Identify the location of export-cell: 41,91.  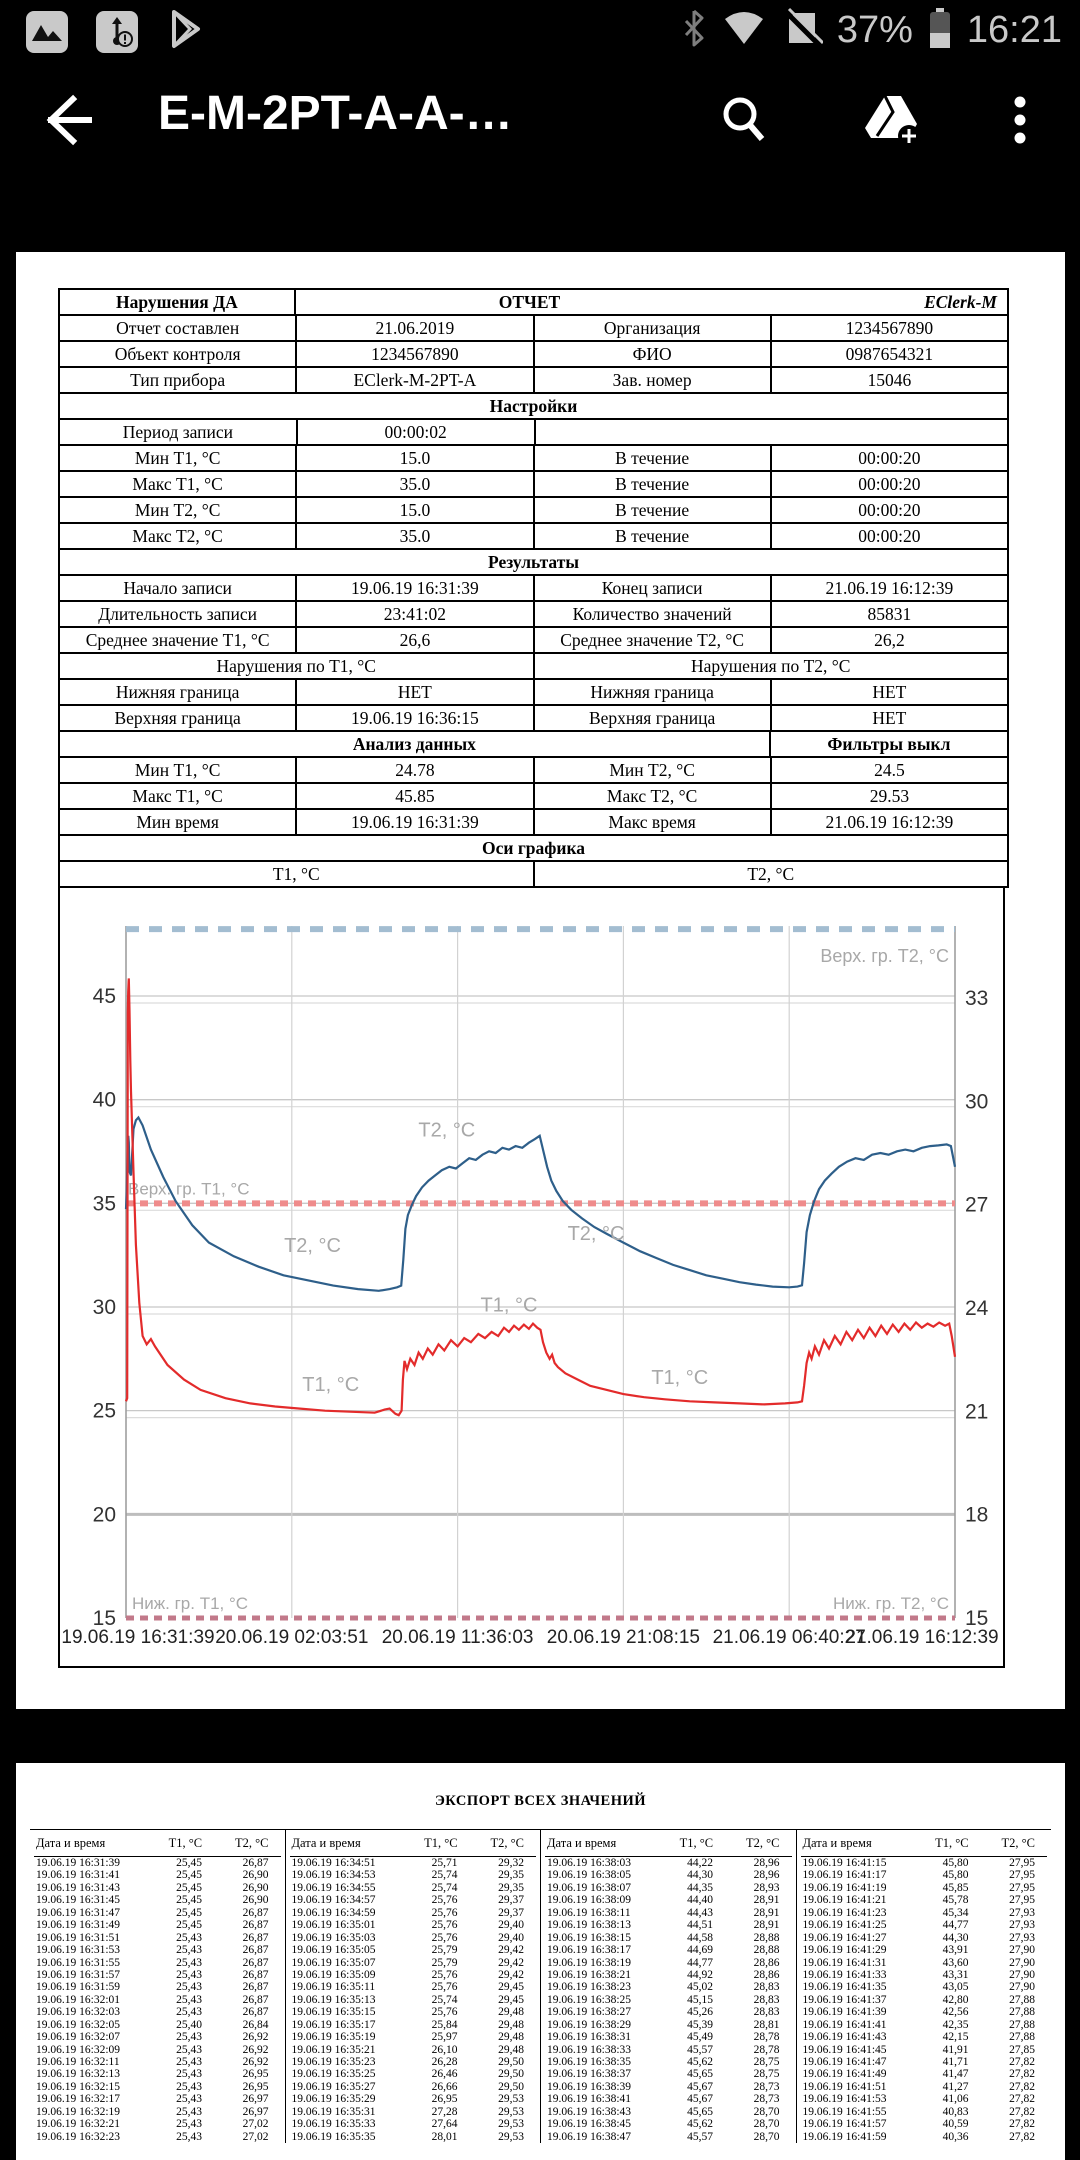
(955, 2049).